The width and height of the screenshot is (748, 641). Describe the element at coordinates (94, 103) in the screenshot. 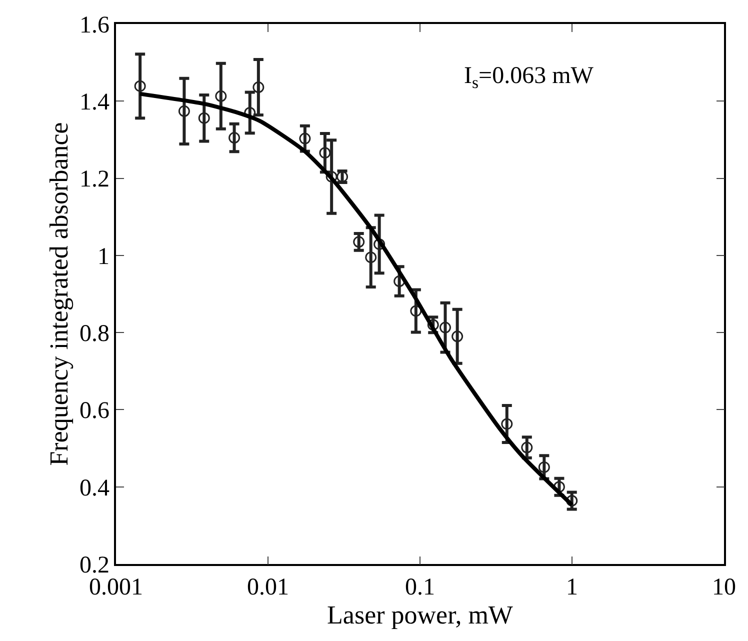

I see `y-tick-label: 1.4` at that location.